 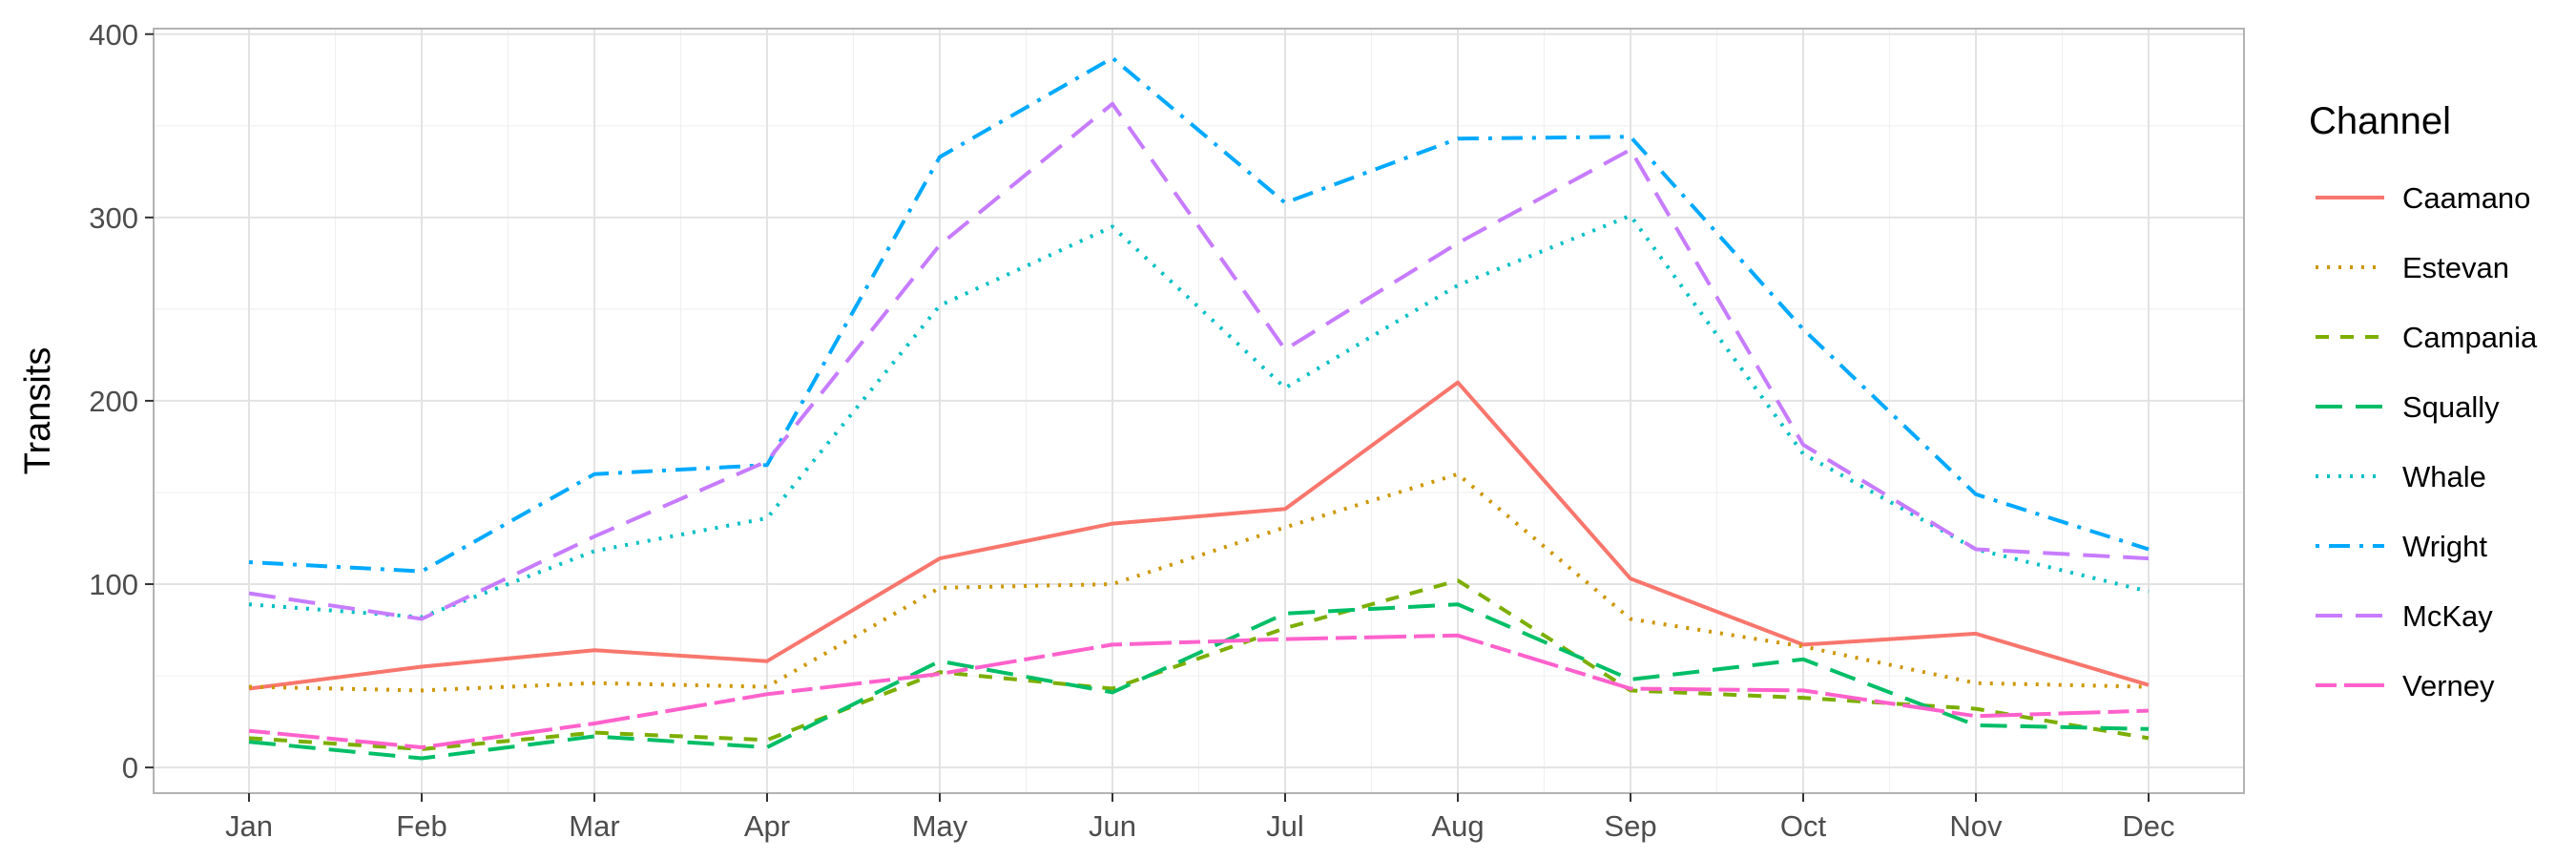 What do you see at coordinates (113, 35) in the screenshot?
I see `y-tick-label: 400` at bounding box center [113, 35].